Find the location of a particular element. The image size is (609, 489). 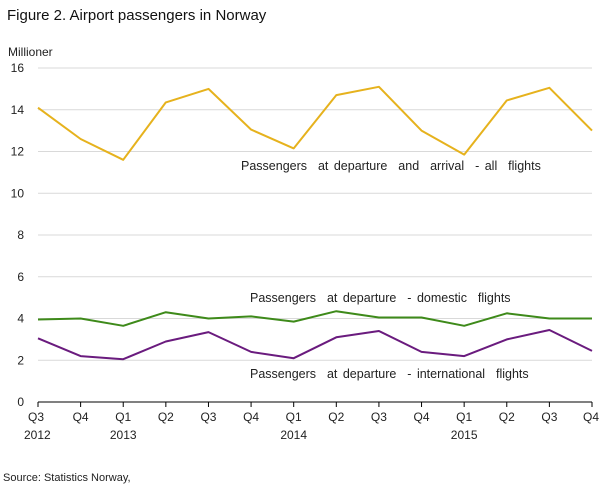

x-year-label: 2014 is located at coordinates (293, 435).